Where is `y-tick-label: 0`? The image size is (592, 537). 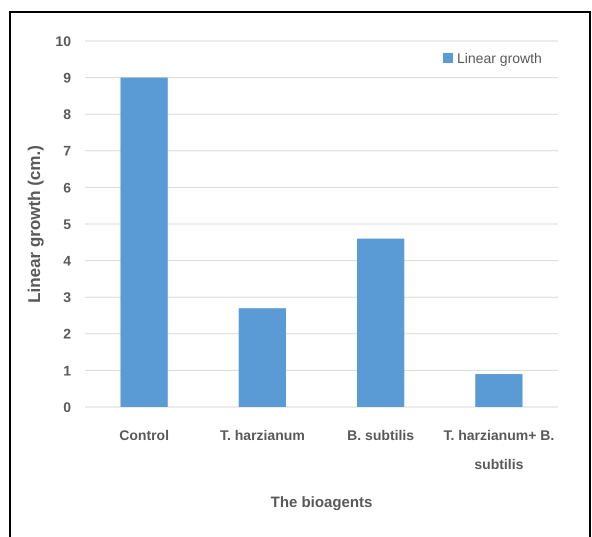
y-tick-label: 0 is located at coordinates (67, 406).